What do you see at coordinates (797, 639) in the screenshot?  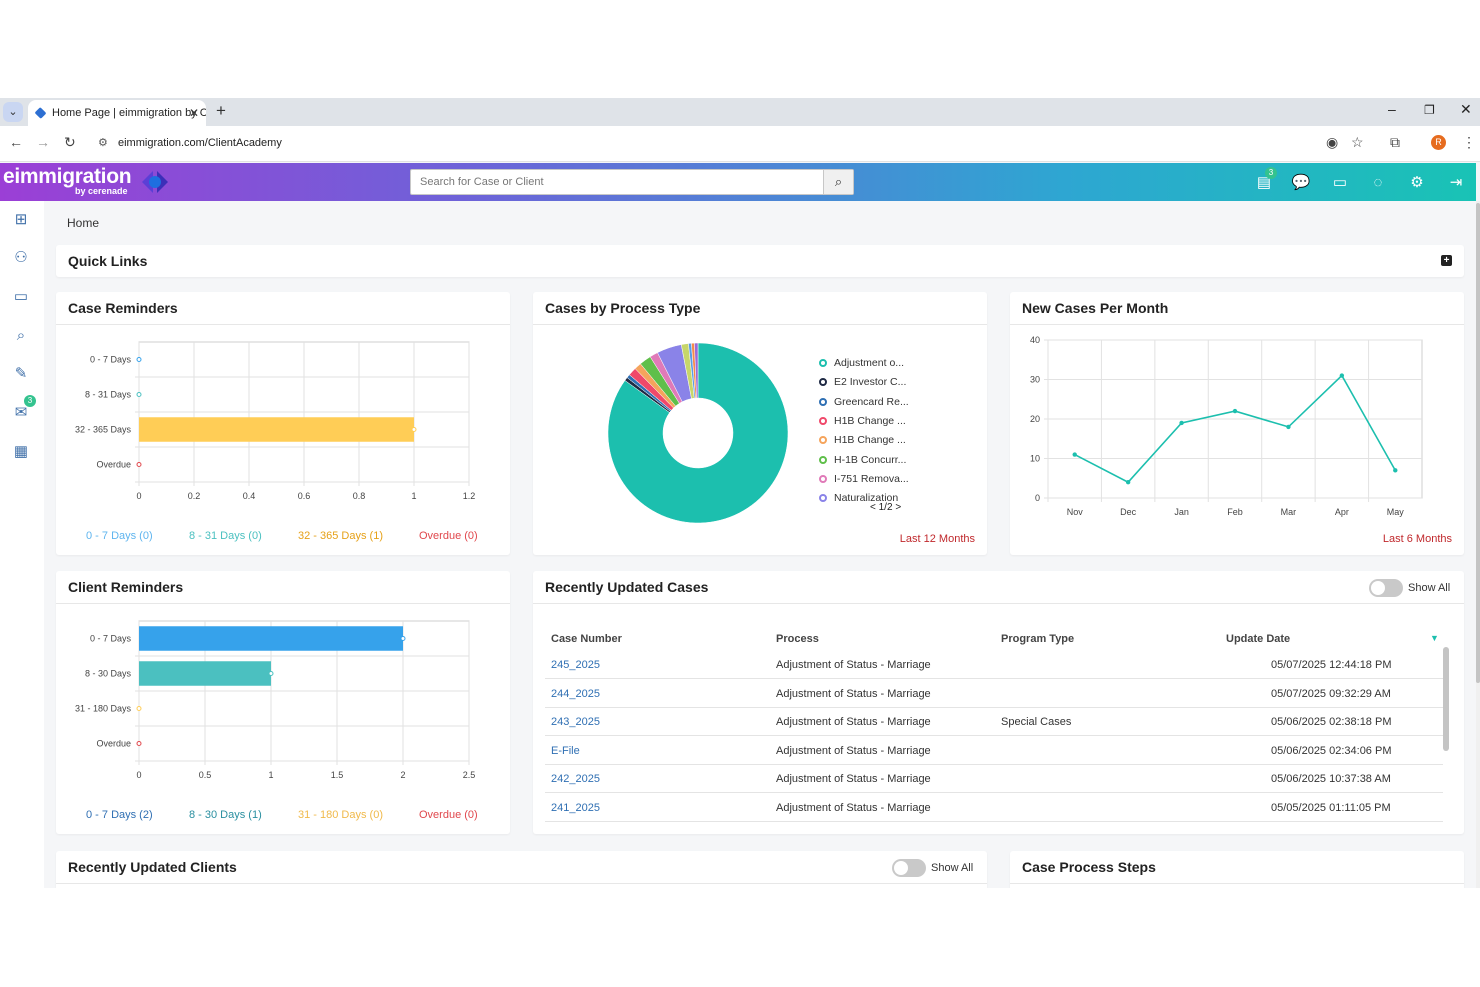 I see `col-process: Process` at bounding box center [797, 639].